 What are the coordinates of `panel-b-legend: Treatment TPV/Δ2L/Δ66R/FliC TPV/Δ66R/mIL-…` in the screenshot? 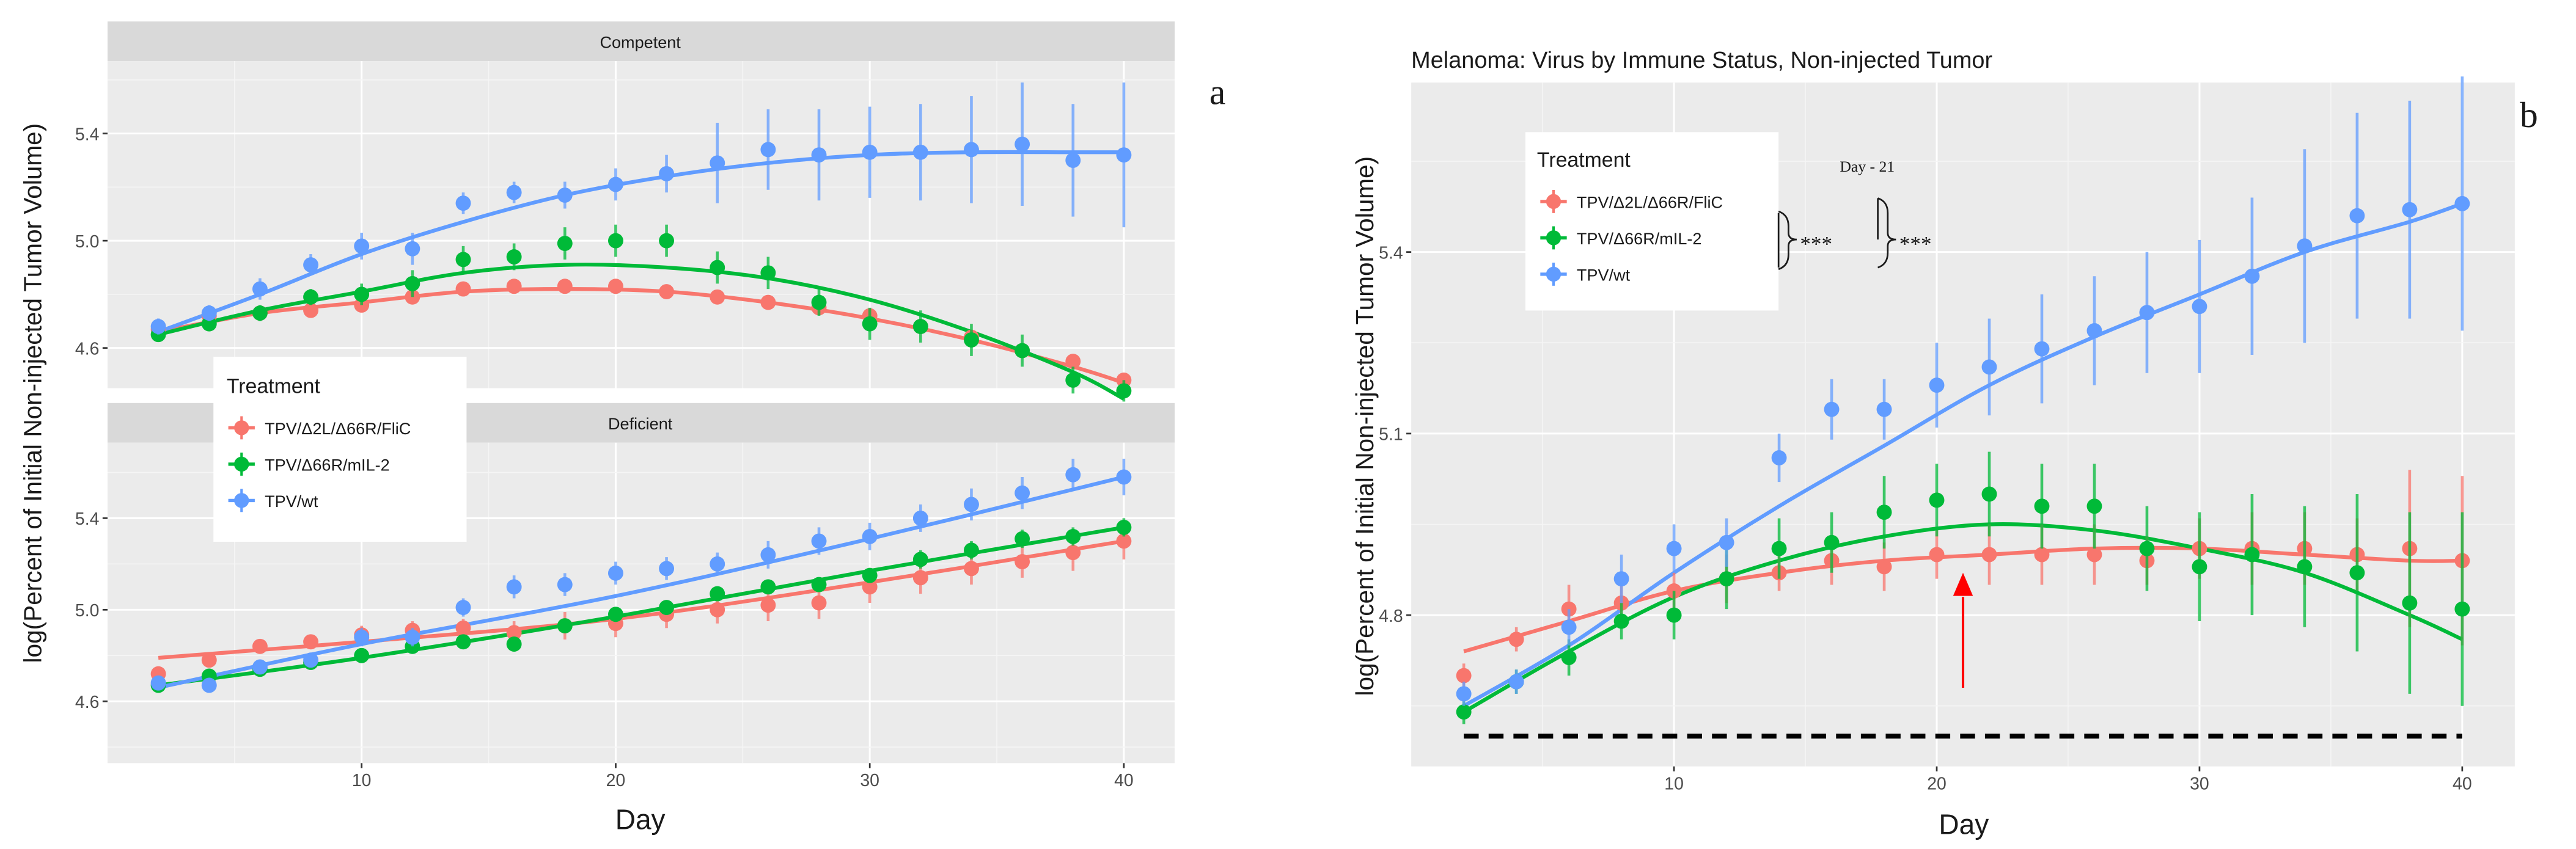 It's located at (1652, 222).